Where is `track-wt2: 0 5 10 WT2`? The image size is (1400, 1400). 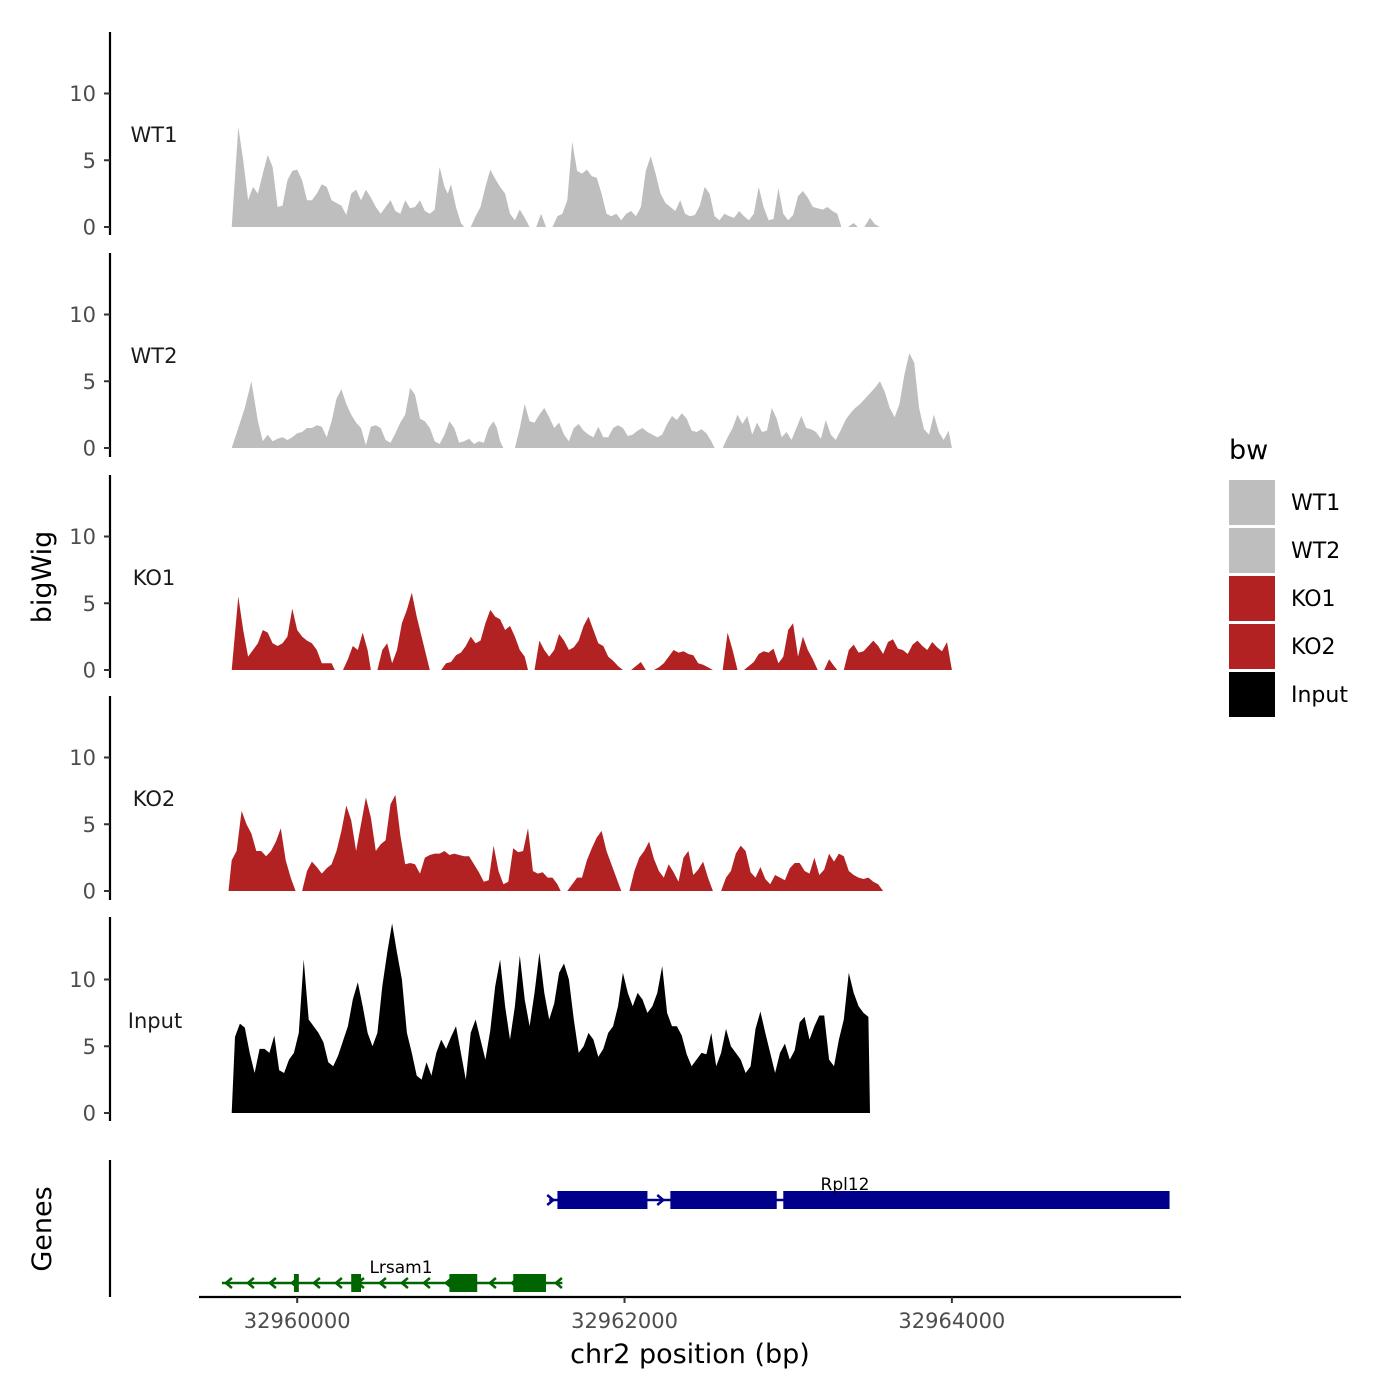 track-wt2: 0 5 10 WT2 is located at coordinates (510, 357).